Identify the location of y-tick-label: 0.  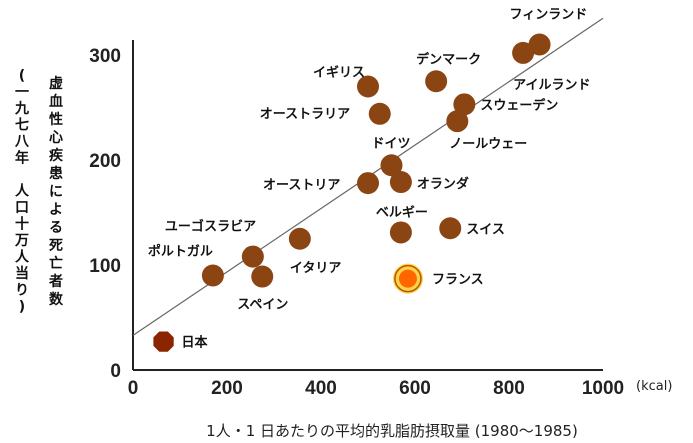
(115, 371).